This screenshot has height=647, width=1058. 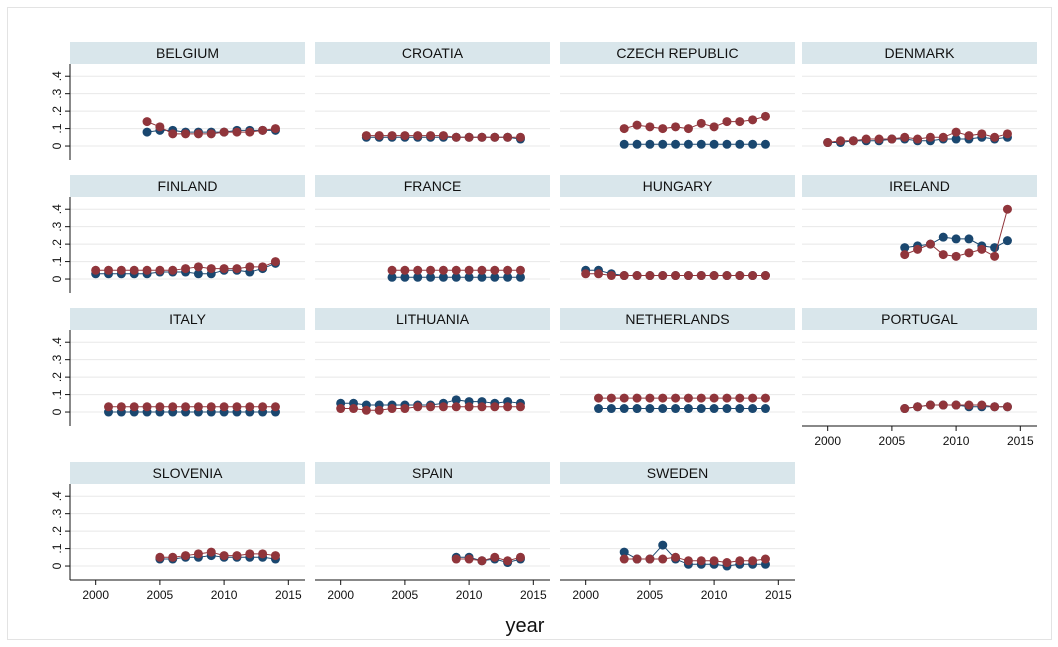 What do you see at coordinates (525, 626) in the screenshot?
I see `x-axis-label: year` at bounding box center [525, 626].